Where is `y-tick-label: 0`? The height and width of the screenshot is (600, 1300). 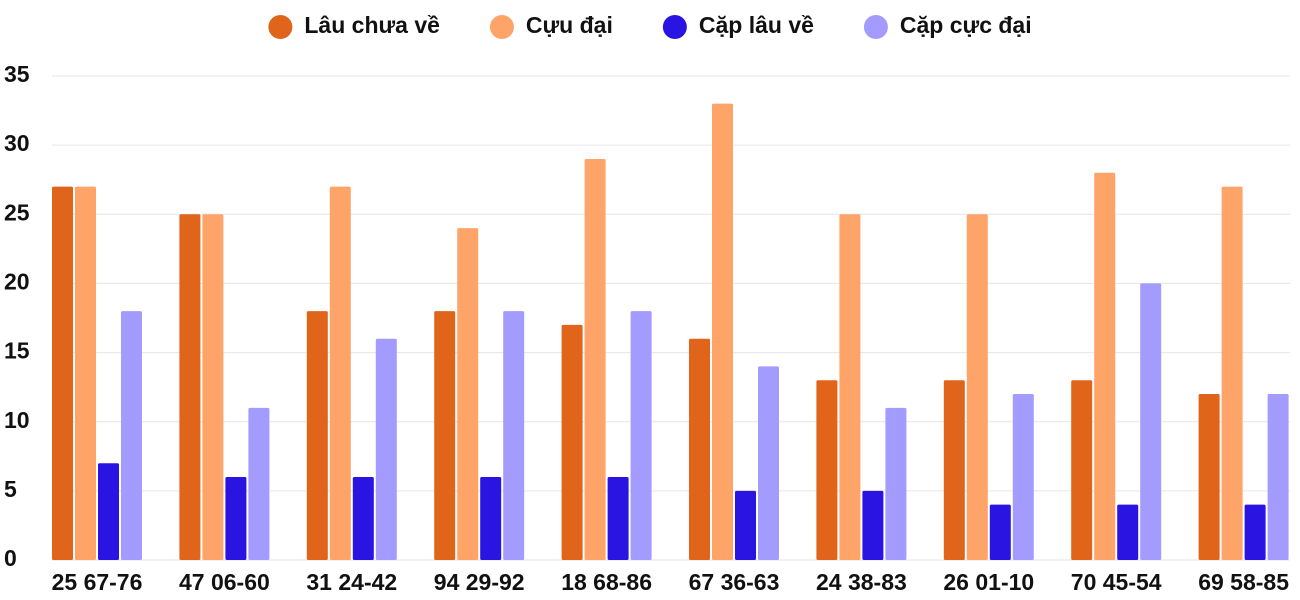 y-tick-label: 0 is located at coordinates (10, 558).